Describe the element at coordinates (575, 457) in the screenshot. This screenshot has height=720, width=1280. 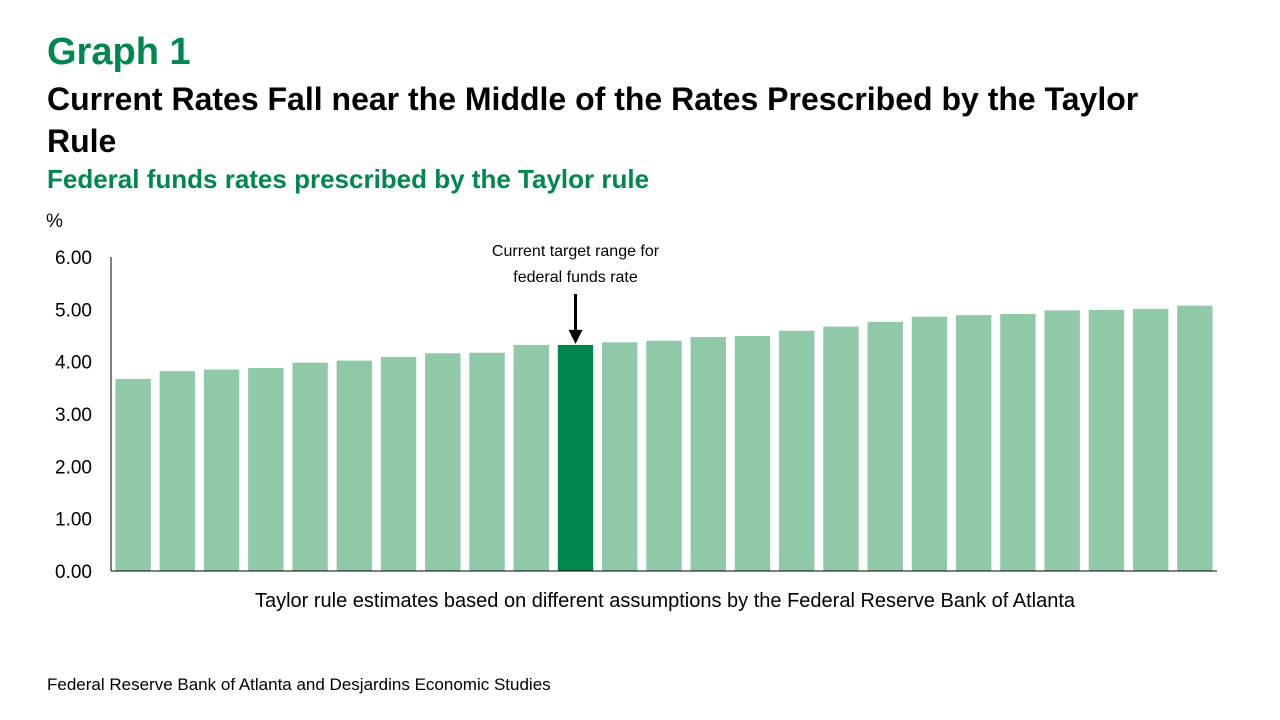
I see `bar-current-target` at that location.